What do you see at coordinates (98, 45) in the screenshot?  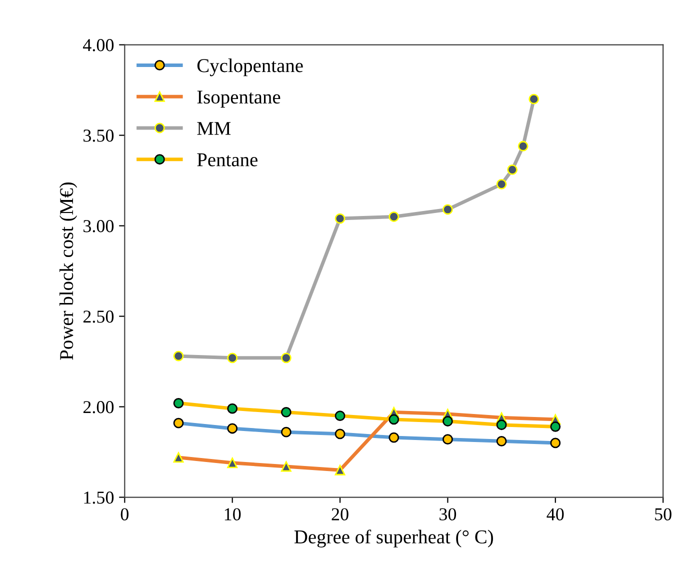 I see `y-tick-label: 4.00` at bounding box center [98, 45].